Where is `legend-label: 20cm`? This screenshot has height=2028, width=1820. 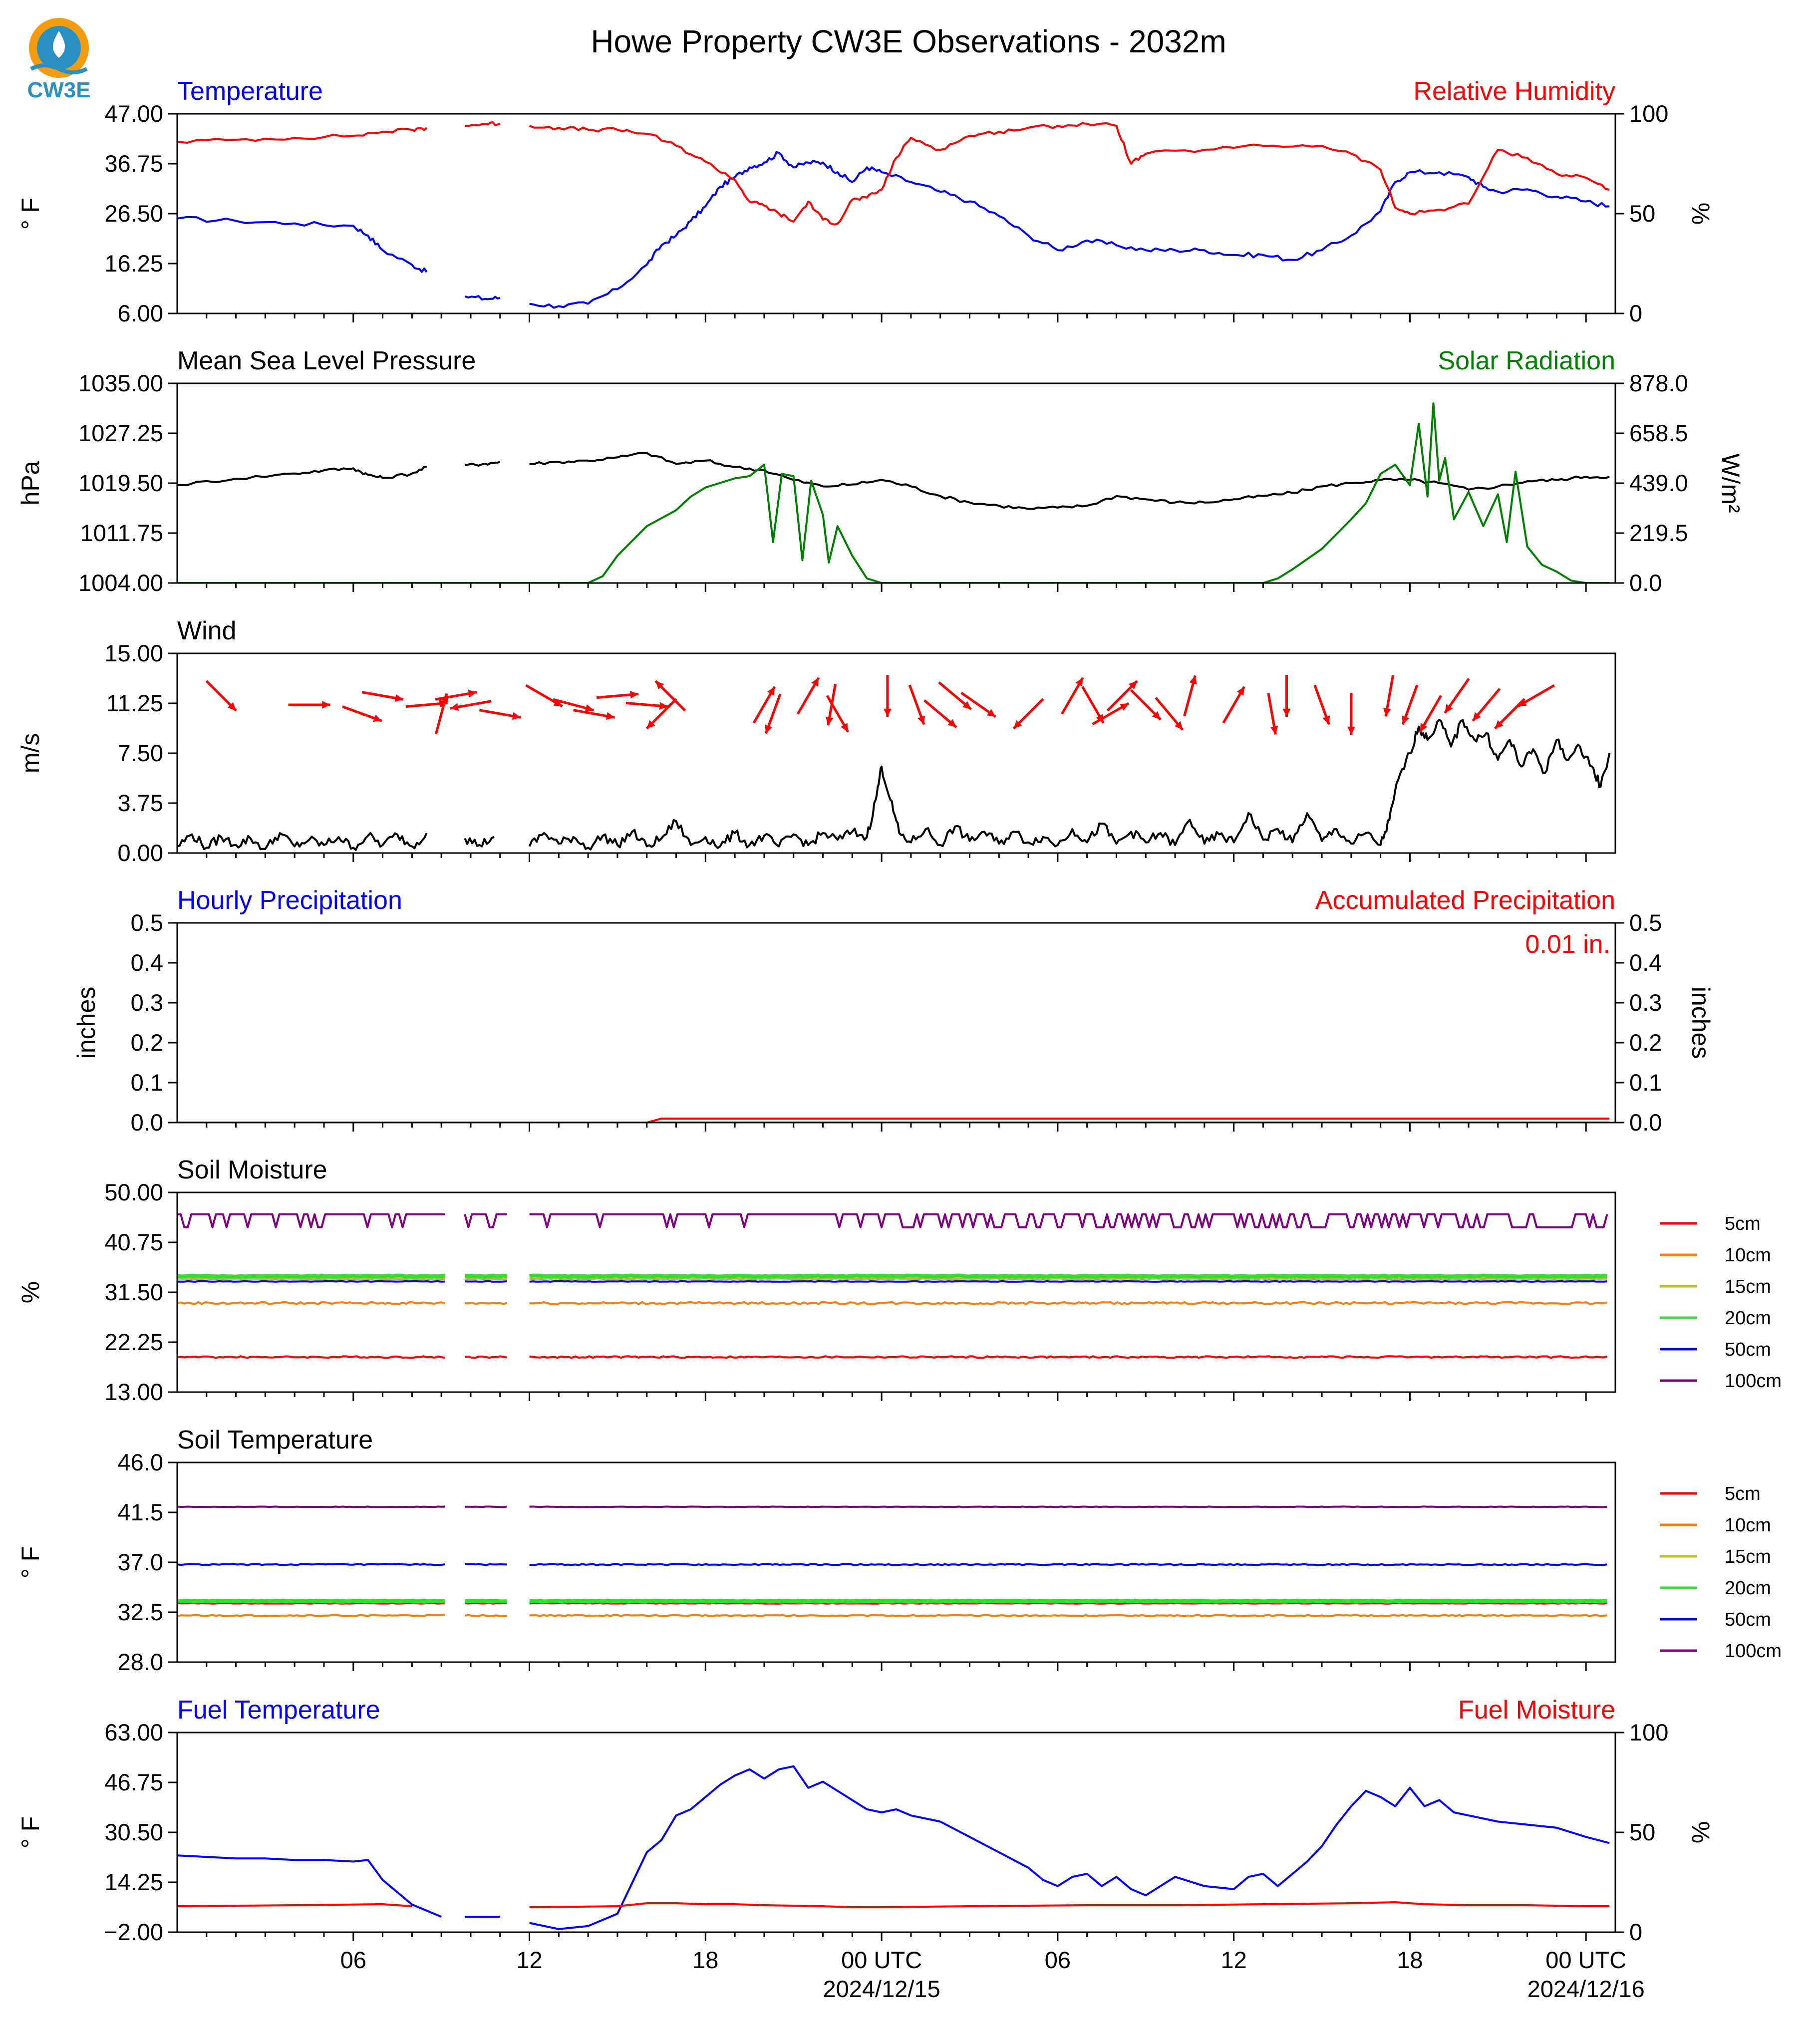 legend-label: 20cm is located at coordinates (1748, 1588).